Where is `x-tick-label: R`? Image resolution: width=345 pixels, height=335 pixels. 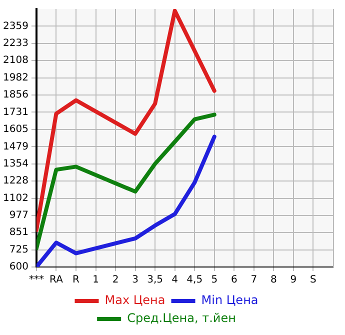
x-tick-label: R is located at coordinates (76, 280).